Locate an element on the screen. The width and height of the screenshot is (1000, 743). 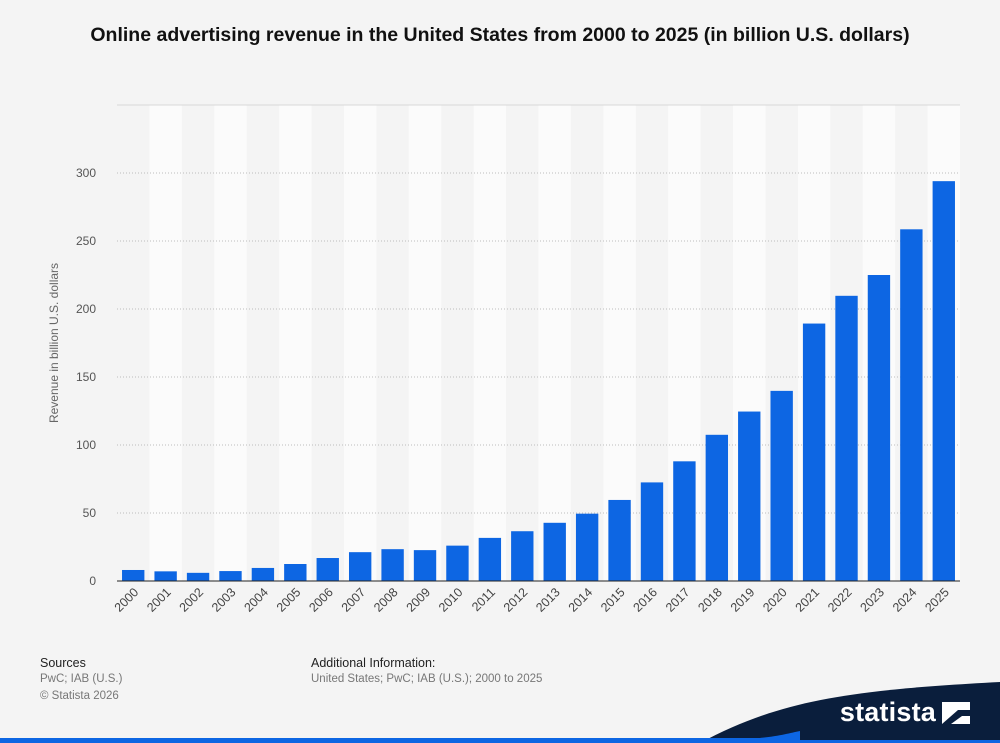
bar-2000 is located at coordinates (133, 575).